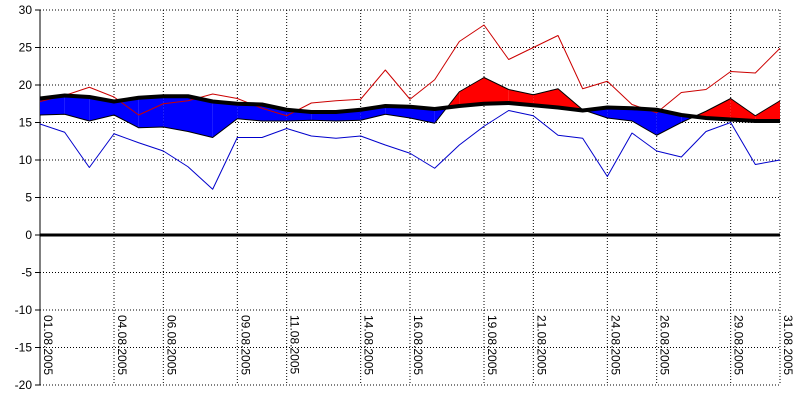  What do you see at coordinates (295, 344) in the screenshot?
I see `x-tick-label: 11.08.2005` at bounding box center [295, 344].